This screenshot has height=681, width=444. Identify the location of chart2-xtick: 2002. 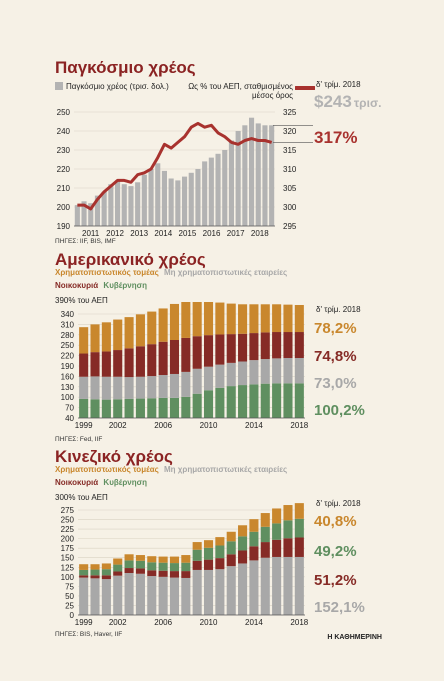
(118, 425).